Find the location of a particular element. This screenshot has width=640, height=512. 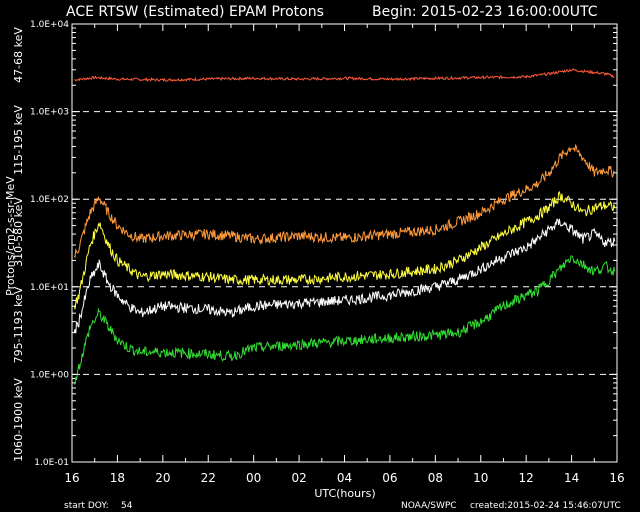

legend-label-2: 310-580 keV is located at coordinates (18, 232).